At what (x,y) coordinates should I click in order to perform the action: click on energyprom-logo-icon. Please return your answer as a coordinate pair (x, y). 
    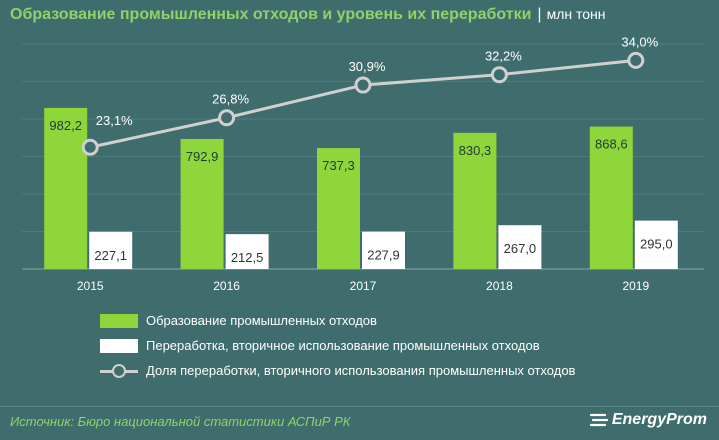
    Looking at the image, I should click on (598, 420).